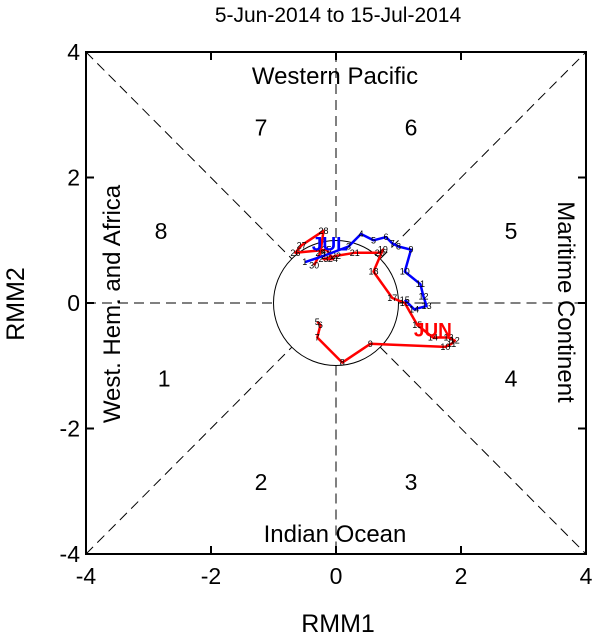 Image resolution: width=604 pixels, height=637 pixels. What do you see at coordinates (338, 623) in the screenshot?
I see `x-axis-label: RMM1` at bounding box center [338, 623].